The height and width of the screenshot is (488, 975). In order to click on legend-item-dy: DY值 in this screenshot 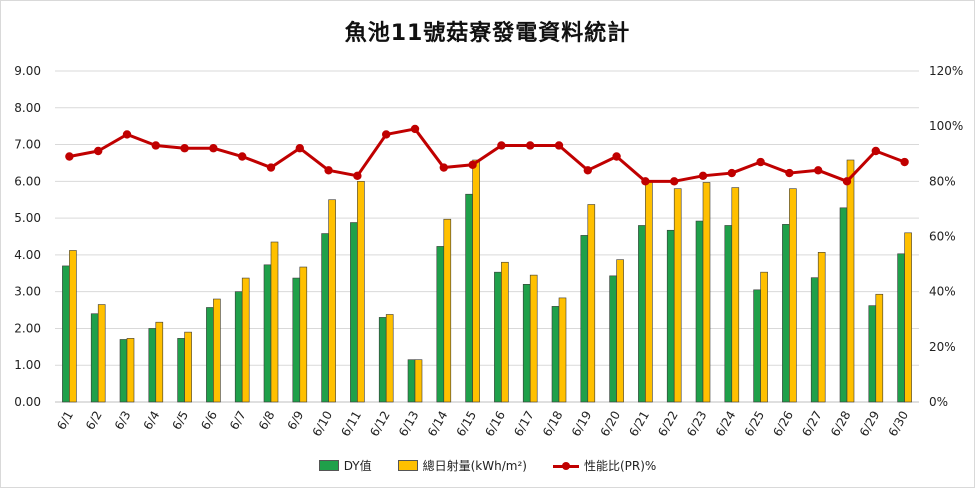, I will do `click(345, 465)`.